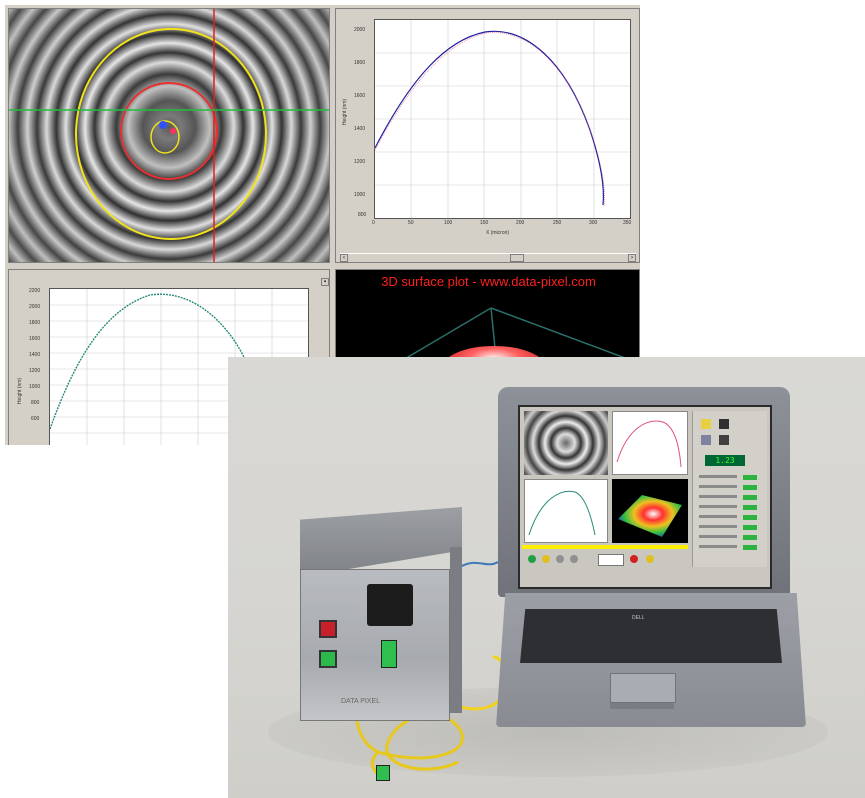 The image size is (865, 798). I want to click on blue-marker, so click(163, 125).